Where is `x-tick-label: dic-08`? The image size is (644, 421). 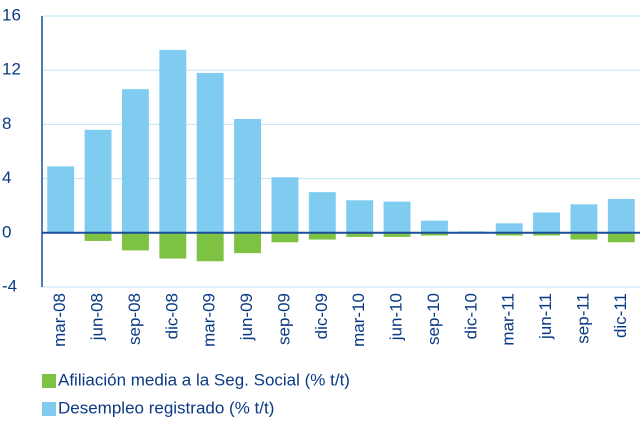 x-tick-label: dic-08 is located at coordinates (171, 316).